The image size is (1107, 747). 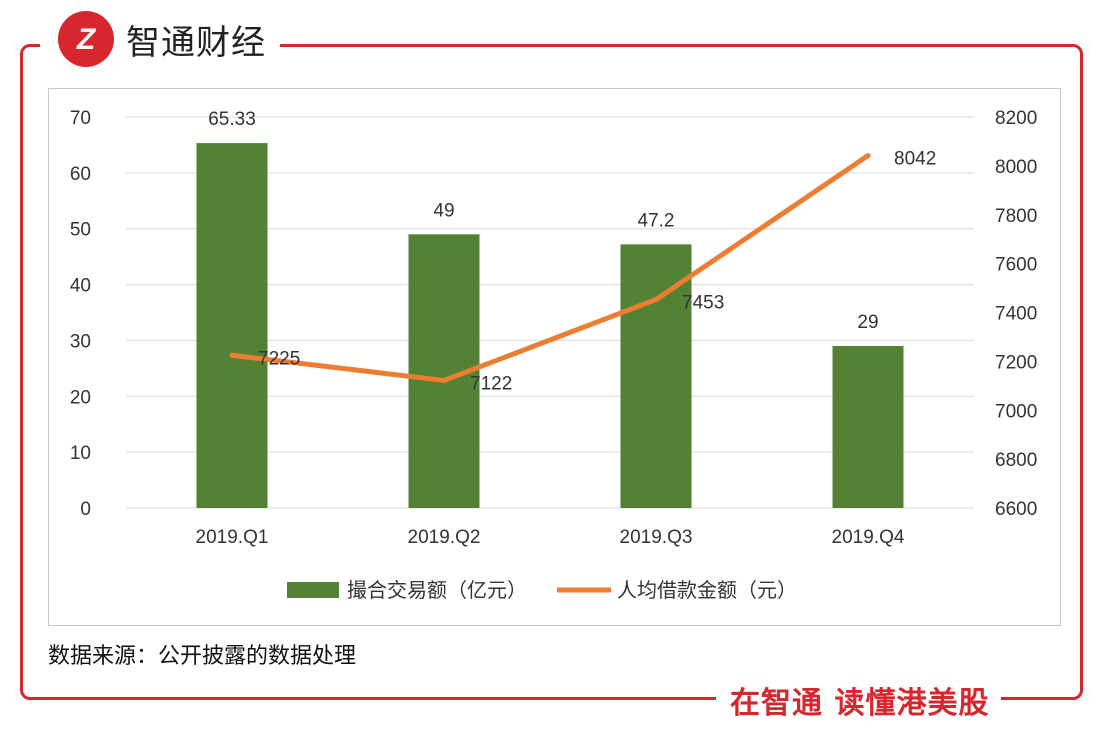 What do you see at coordinates (313, 590) in the screenshot?
I see `legend-bar-swatch` at bounding box center [313, 590].